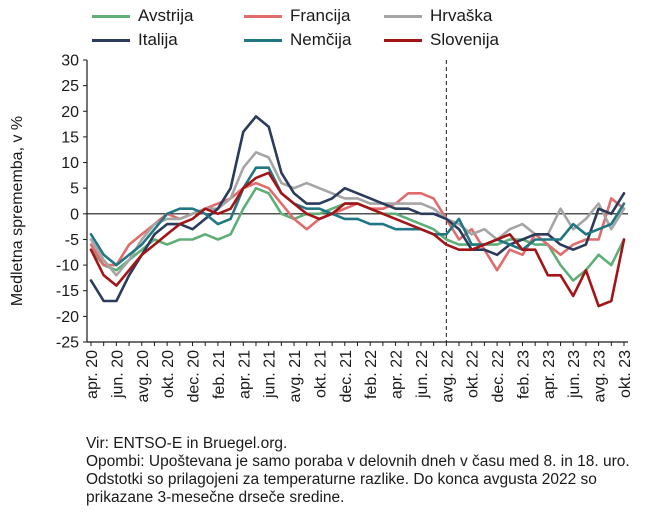  I want to click on legend-label-slovenija: Slovenija, so click(464, 39).